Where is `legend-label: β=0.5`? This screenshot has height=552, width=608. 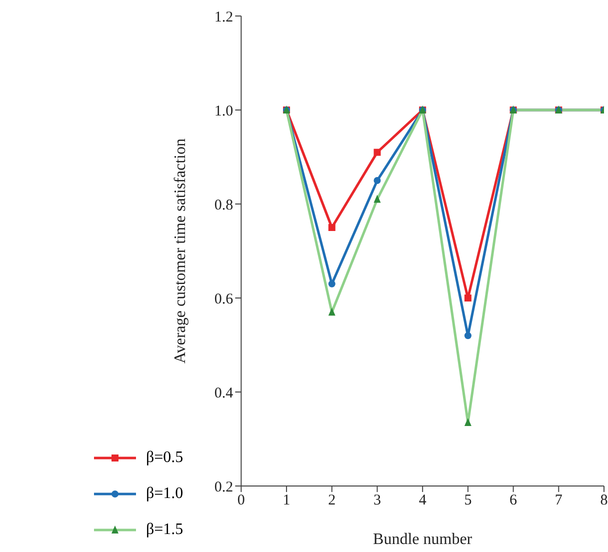 legend-label: β=0.5 is located at coordinates (165, 458).